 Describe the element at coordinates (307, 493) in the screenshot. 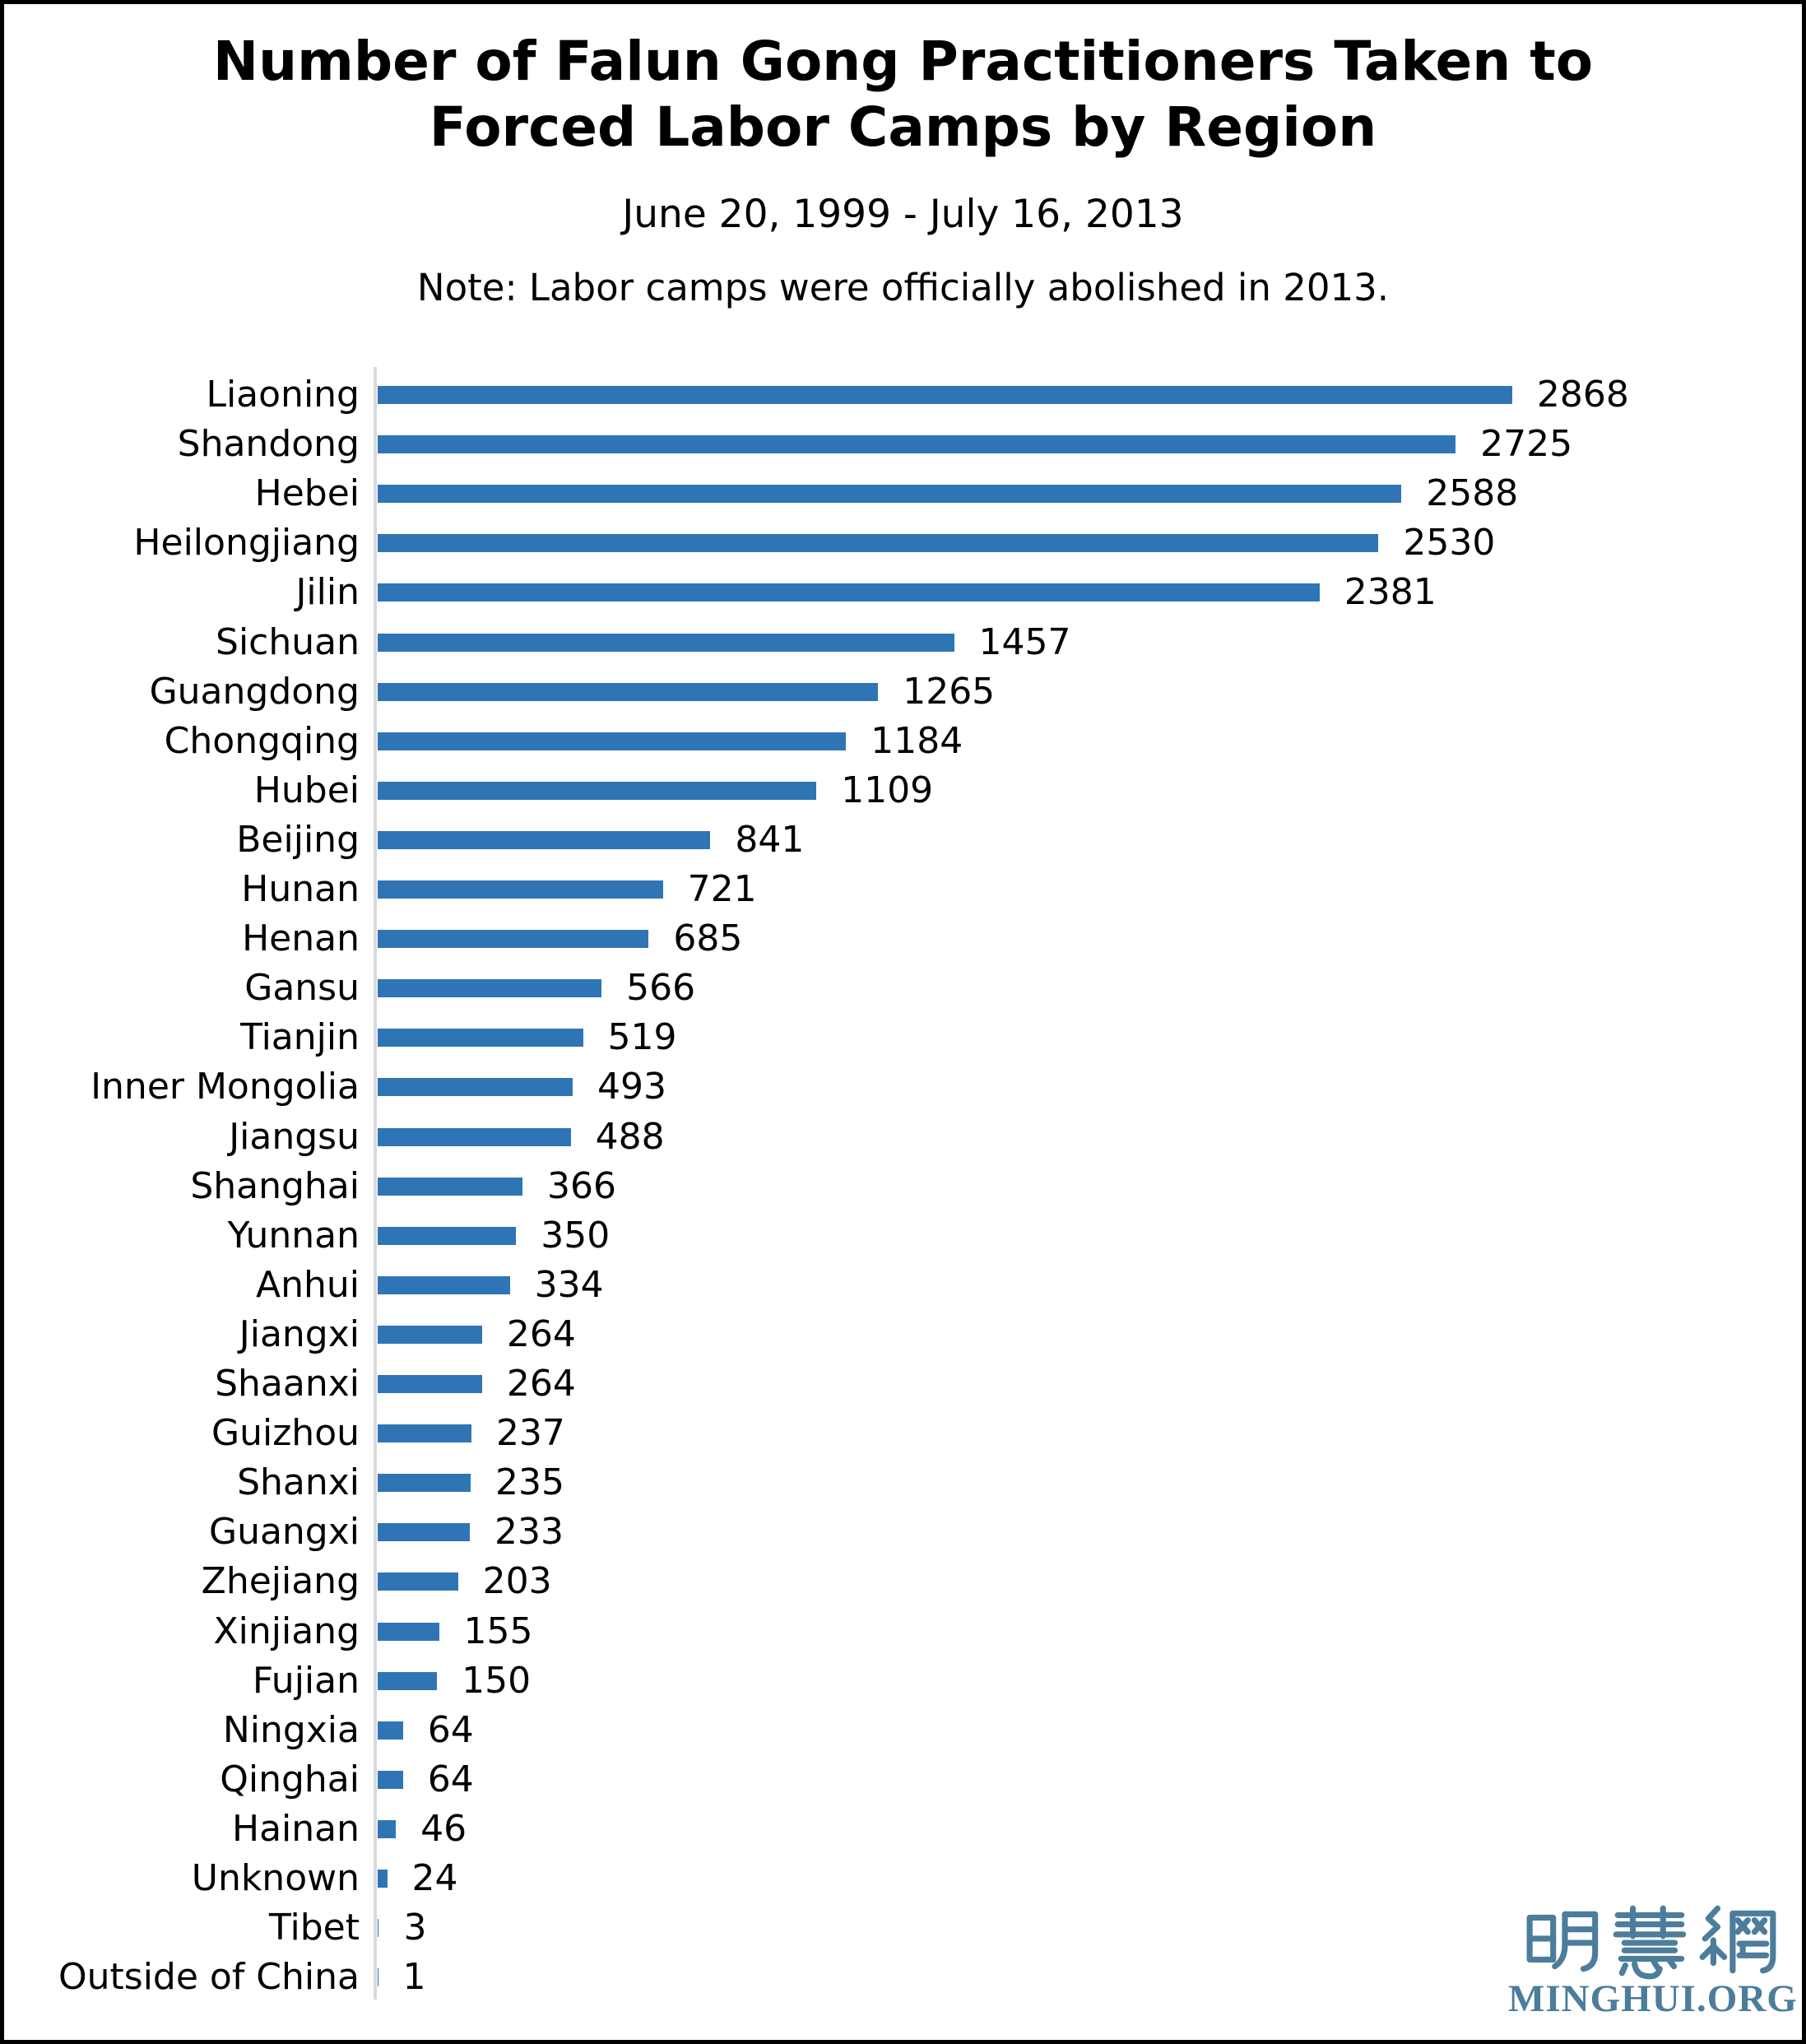

I see `category-label: Hebei` at that location.